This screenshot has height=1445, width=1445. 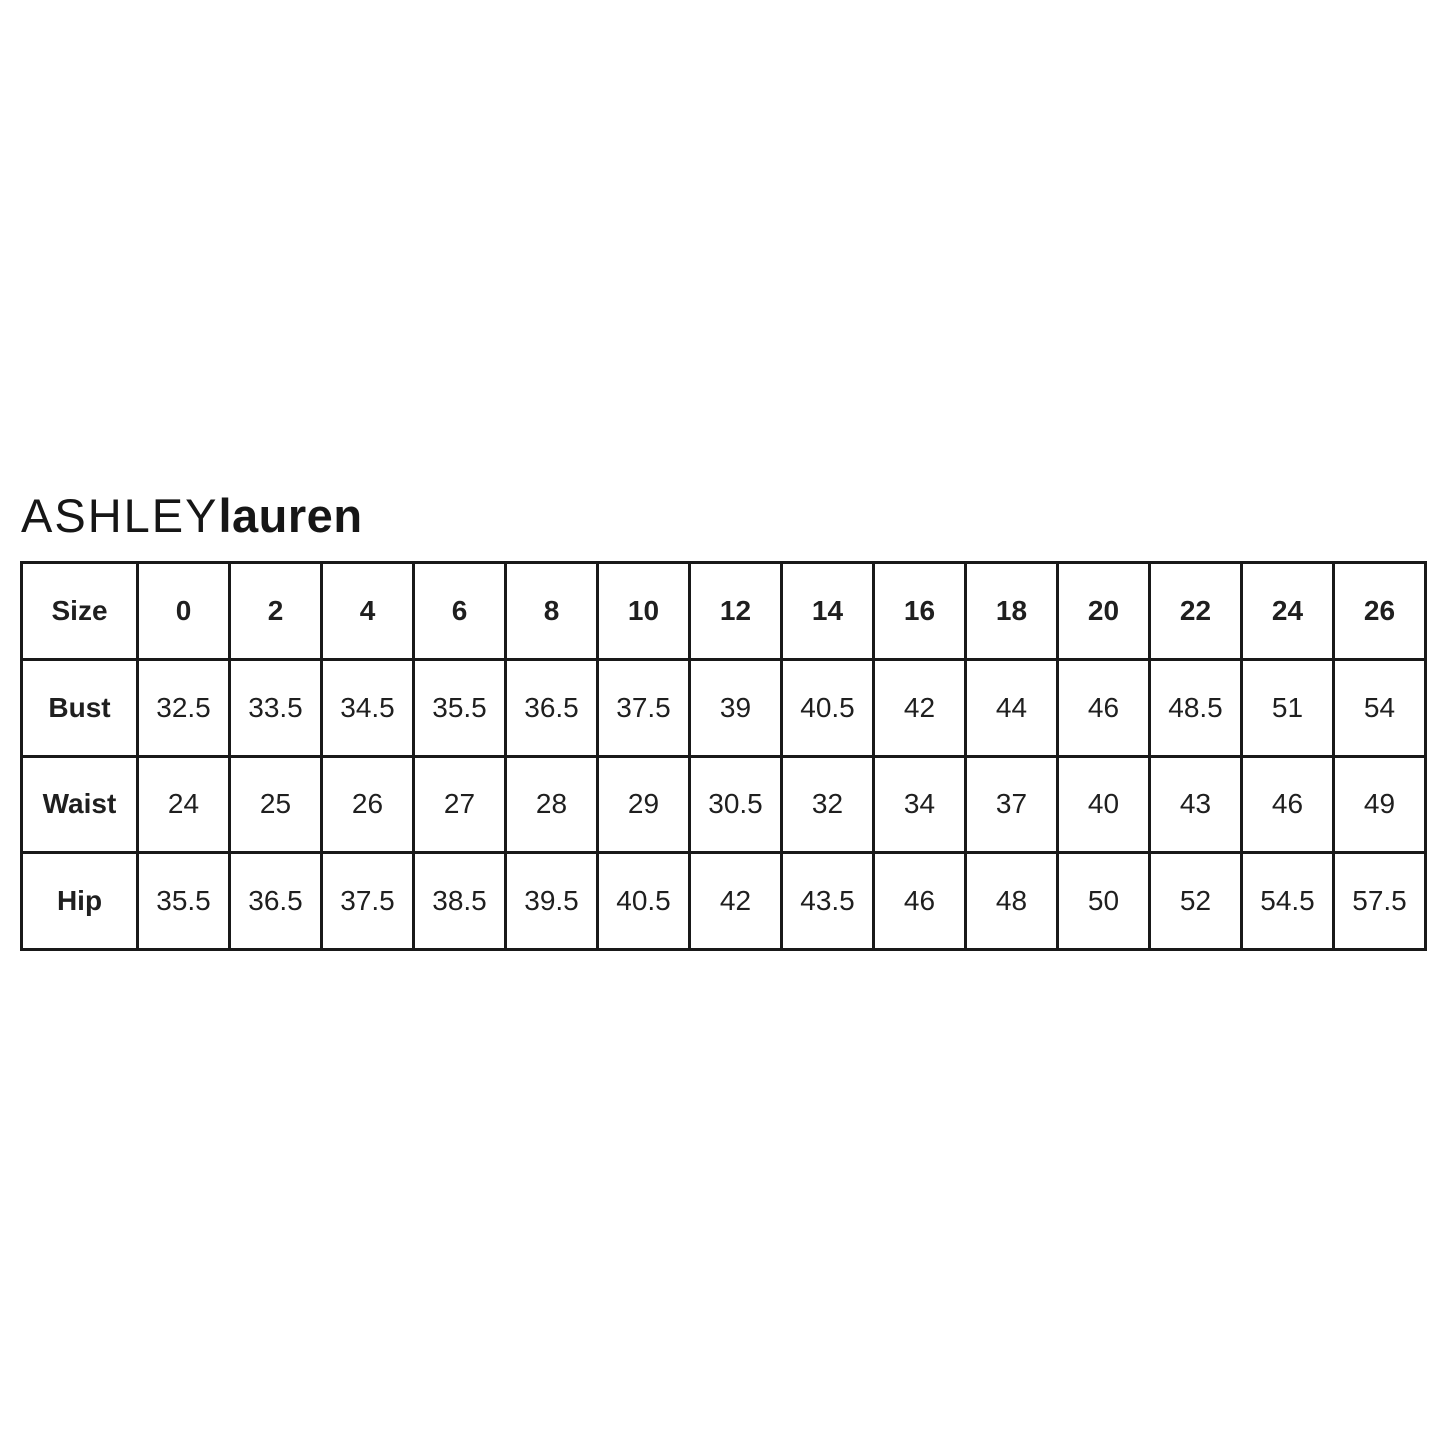 I want to click on size-header-cell: 12, so click(x=735, y=611).